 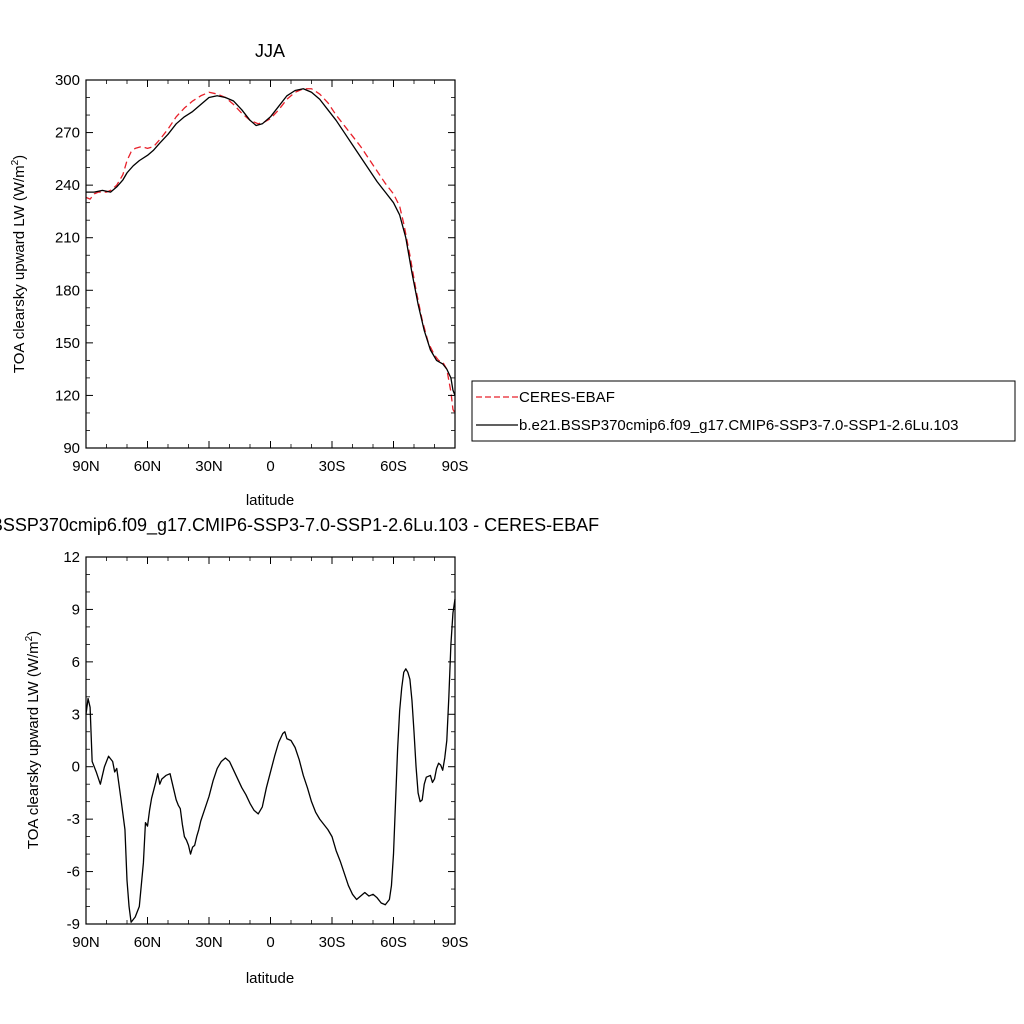 What do you see at coordinates (73, 819) in the screenshot?
I see `y-tick-label: -3` at bounding box center [73, 819].